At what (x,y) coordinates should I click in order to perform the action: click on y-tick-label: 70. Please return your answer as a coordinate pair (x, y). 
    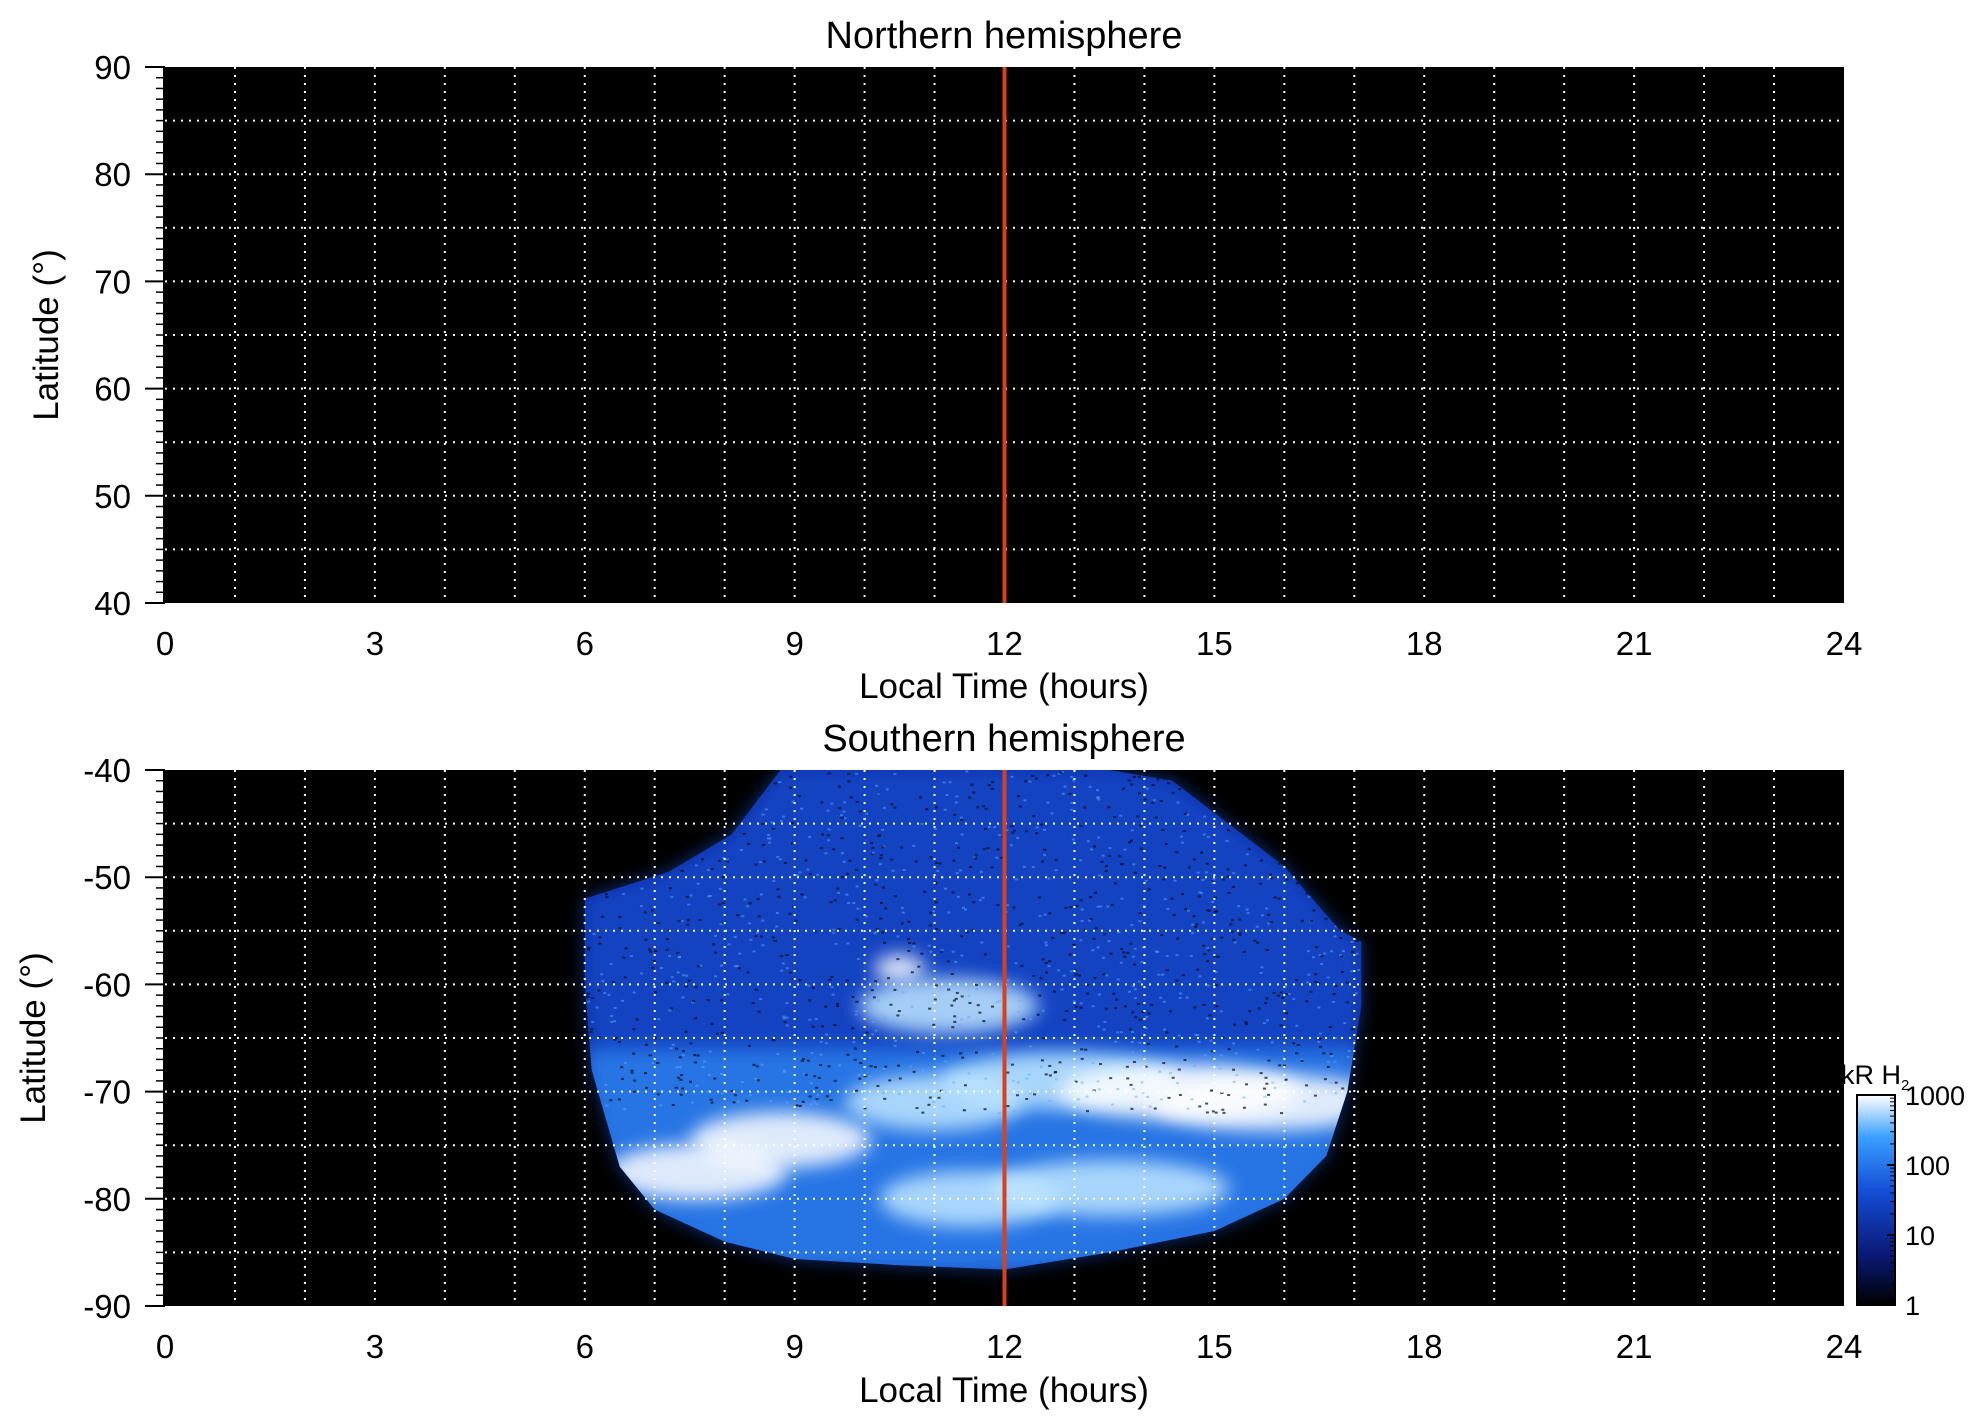
    Looking at the image, I should click on (112, 281).